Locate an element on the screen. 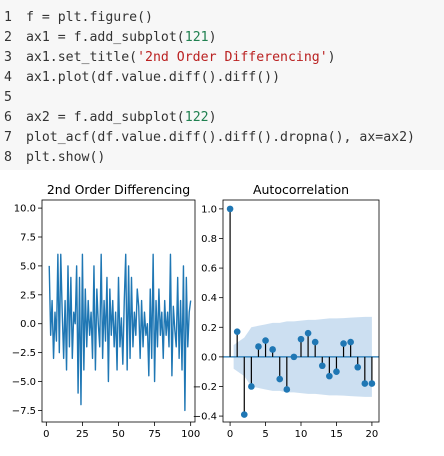  x-tick-label: 15 is located at coordinates (336, 434).